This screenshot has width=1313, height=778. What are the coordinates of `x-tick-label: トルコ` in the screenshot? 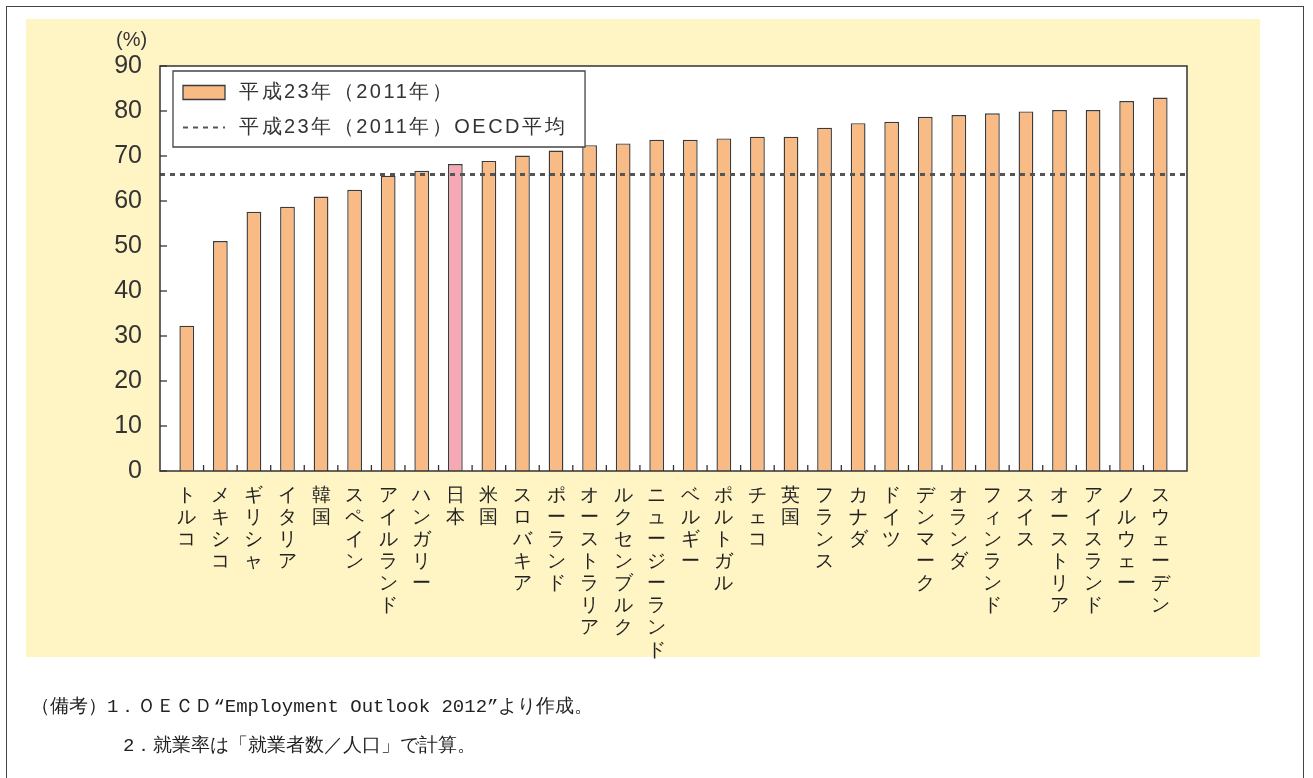 It's located at (187, 517).